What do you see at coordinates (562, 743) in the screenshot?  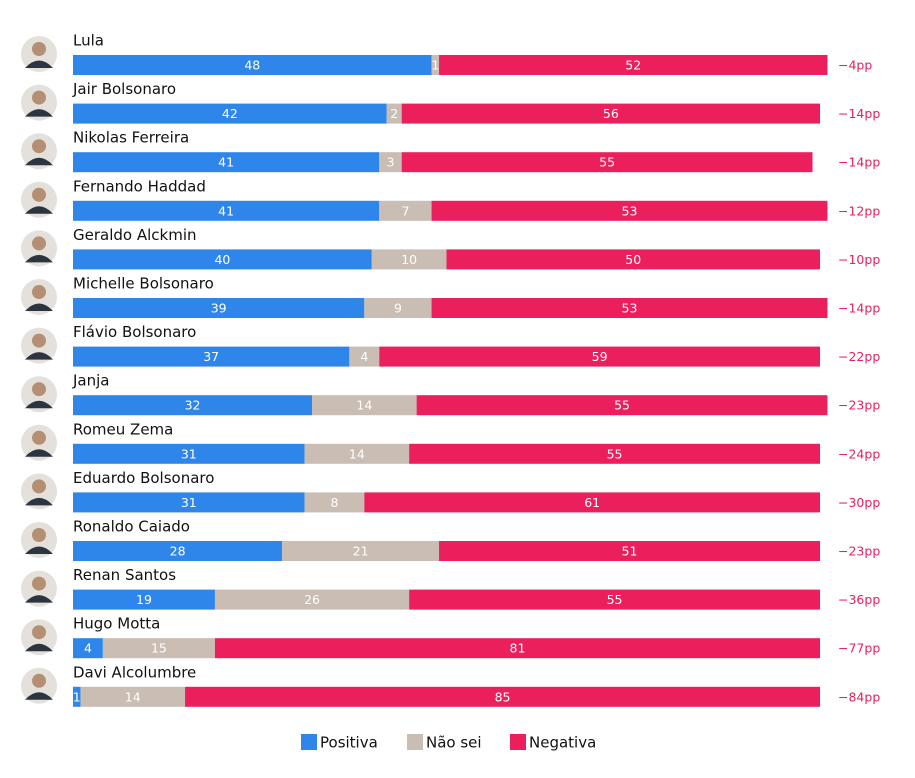 I see `legend-label: Negativa` at bounding box center [562, 743].